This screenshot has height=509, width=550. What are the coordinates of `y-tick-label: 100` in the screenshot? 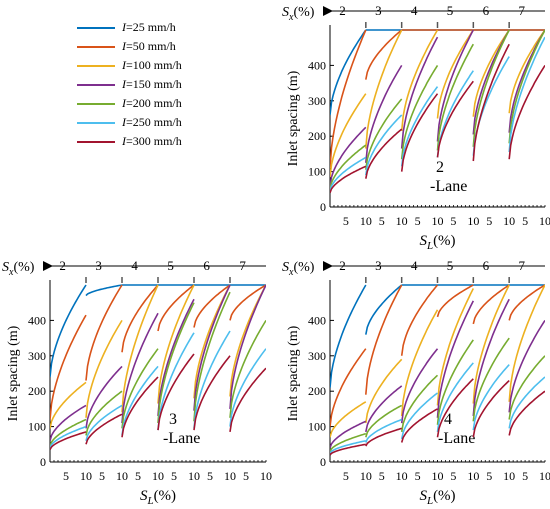 It's located at (317, 427).